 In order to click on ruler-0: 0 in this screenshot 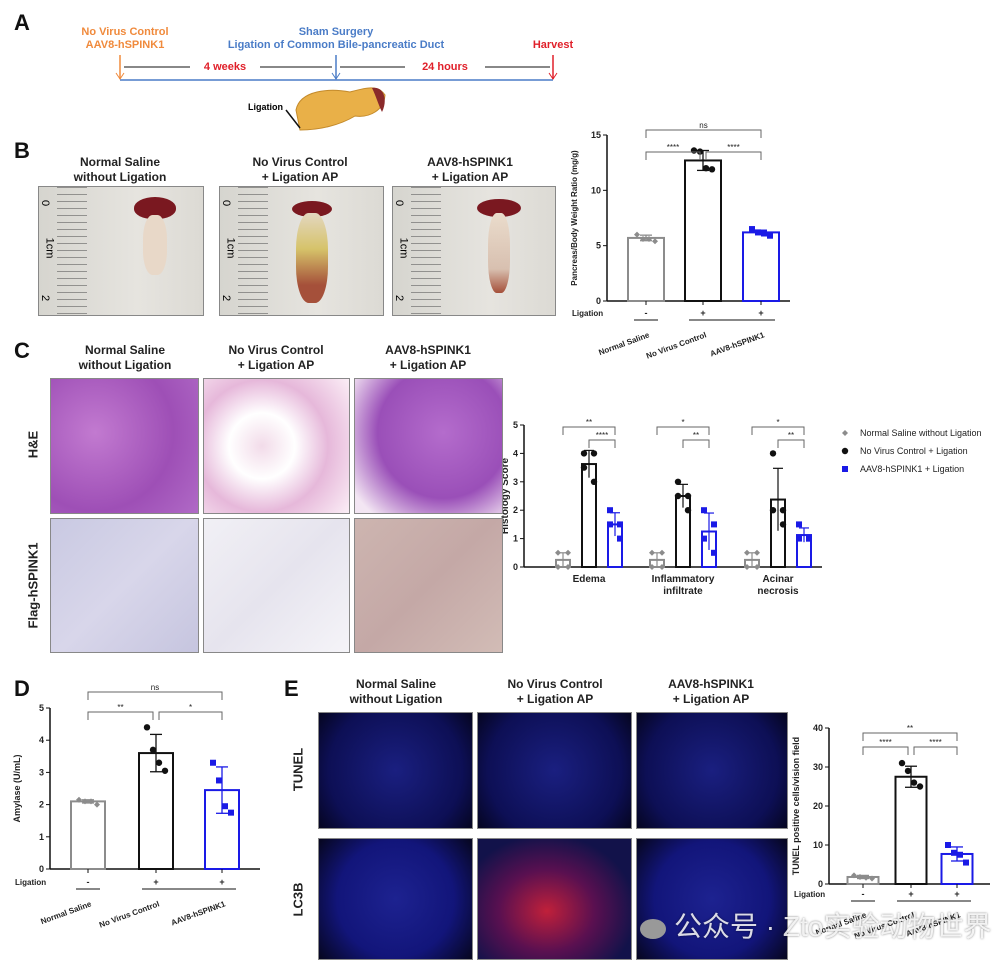, I will do `click(399, 203)`.